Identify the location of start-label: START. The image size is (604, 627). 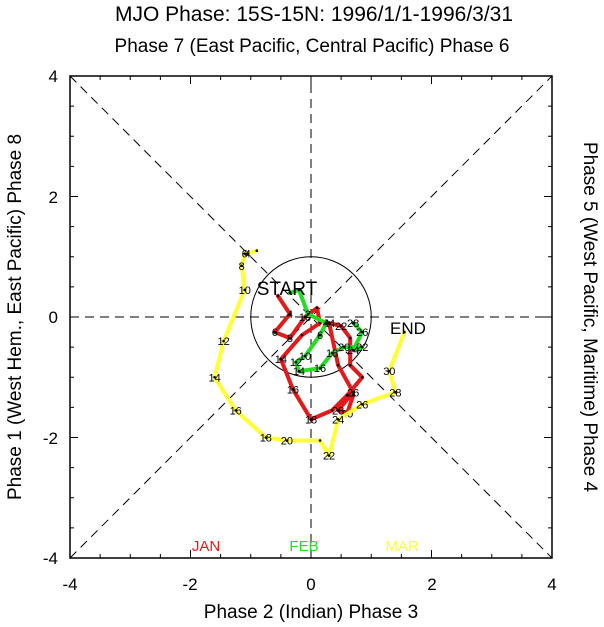
(287, 289).